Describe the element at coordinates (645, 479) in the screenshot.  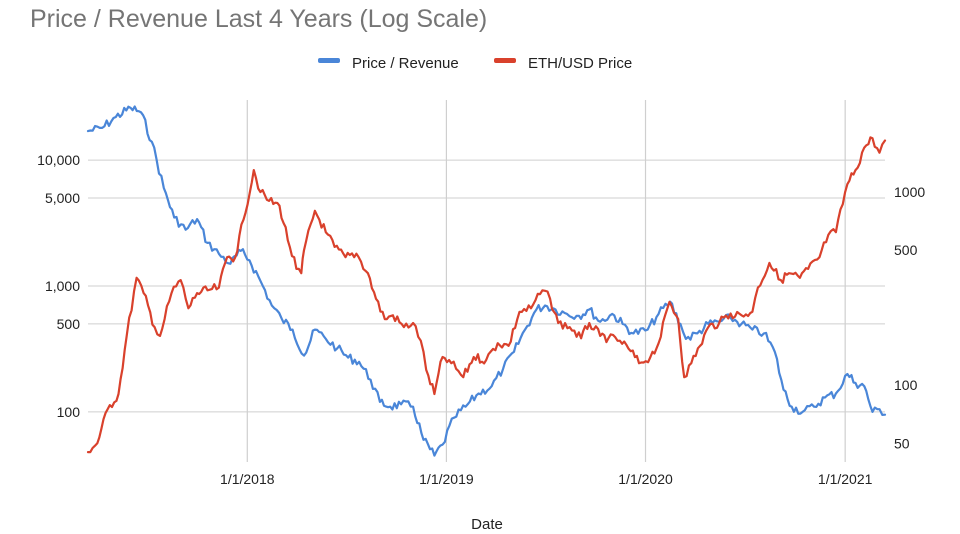
I see `x-tick-label: 1/1/2020` at that location.